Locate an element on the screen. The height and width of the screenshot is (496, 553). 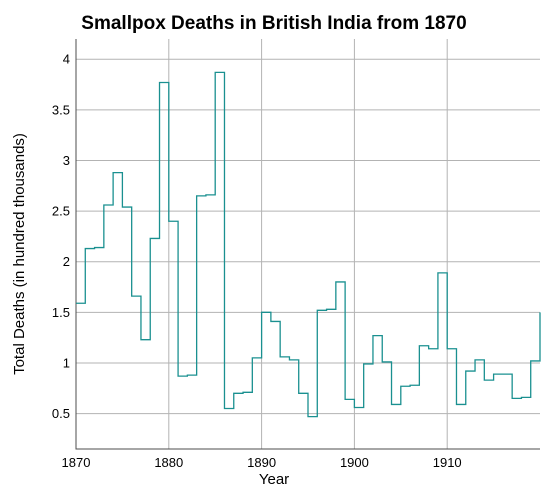
y-tick-label: 1.5 is located at coordinates (61, 312).